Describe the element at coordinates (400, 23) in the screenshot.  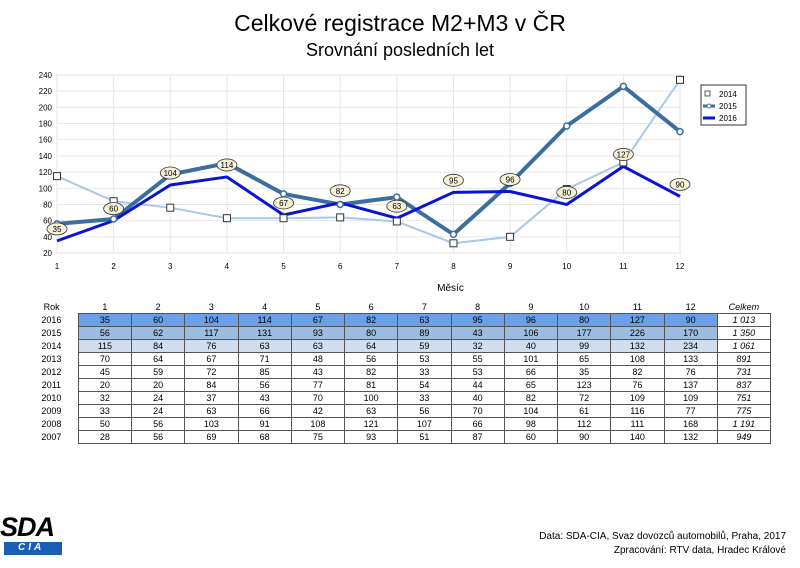
I see `chart-title: Celkové registrace M2+M3 v ČR` at that location.